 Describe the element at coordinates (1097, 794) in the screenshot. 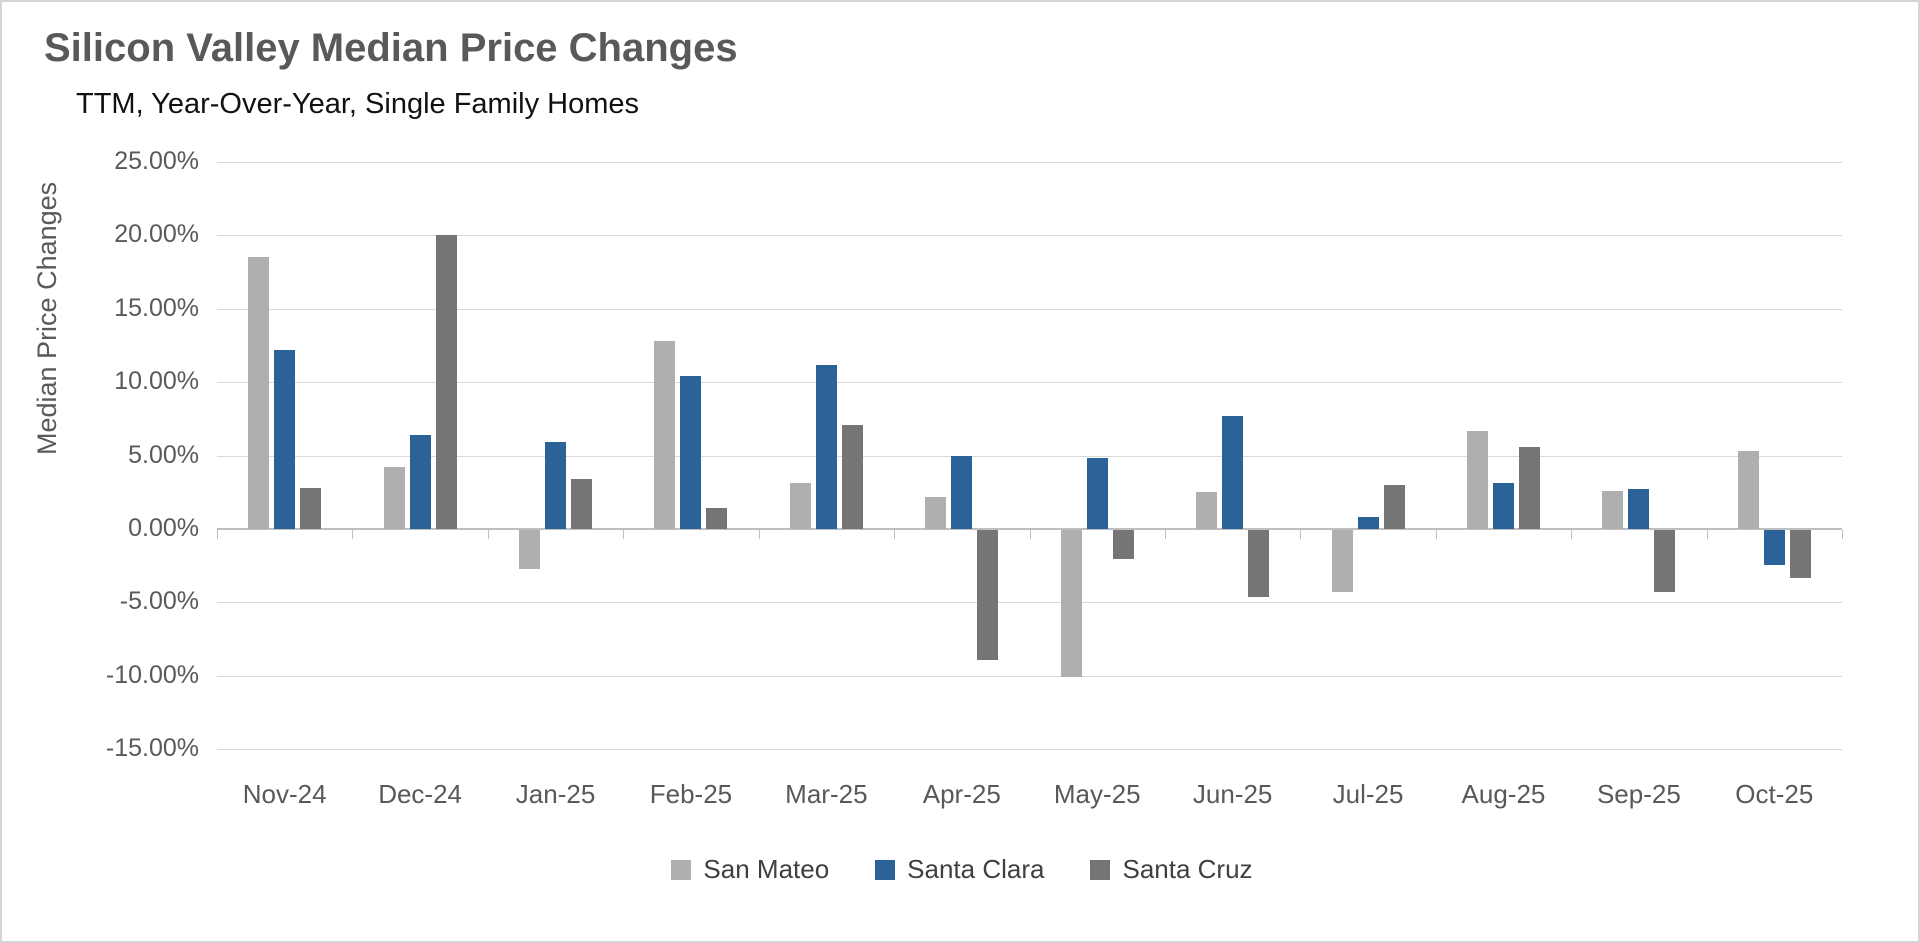

I see `x-tick-label: May-25` at that location.